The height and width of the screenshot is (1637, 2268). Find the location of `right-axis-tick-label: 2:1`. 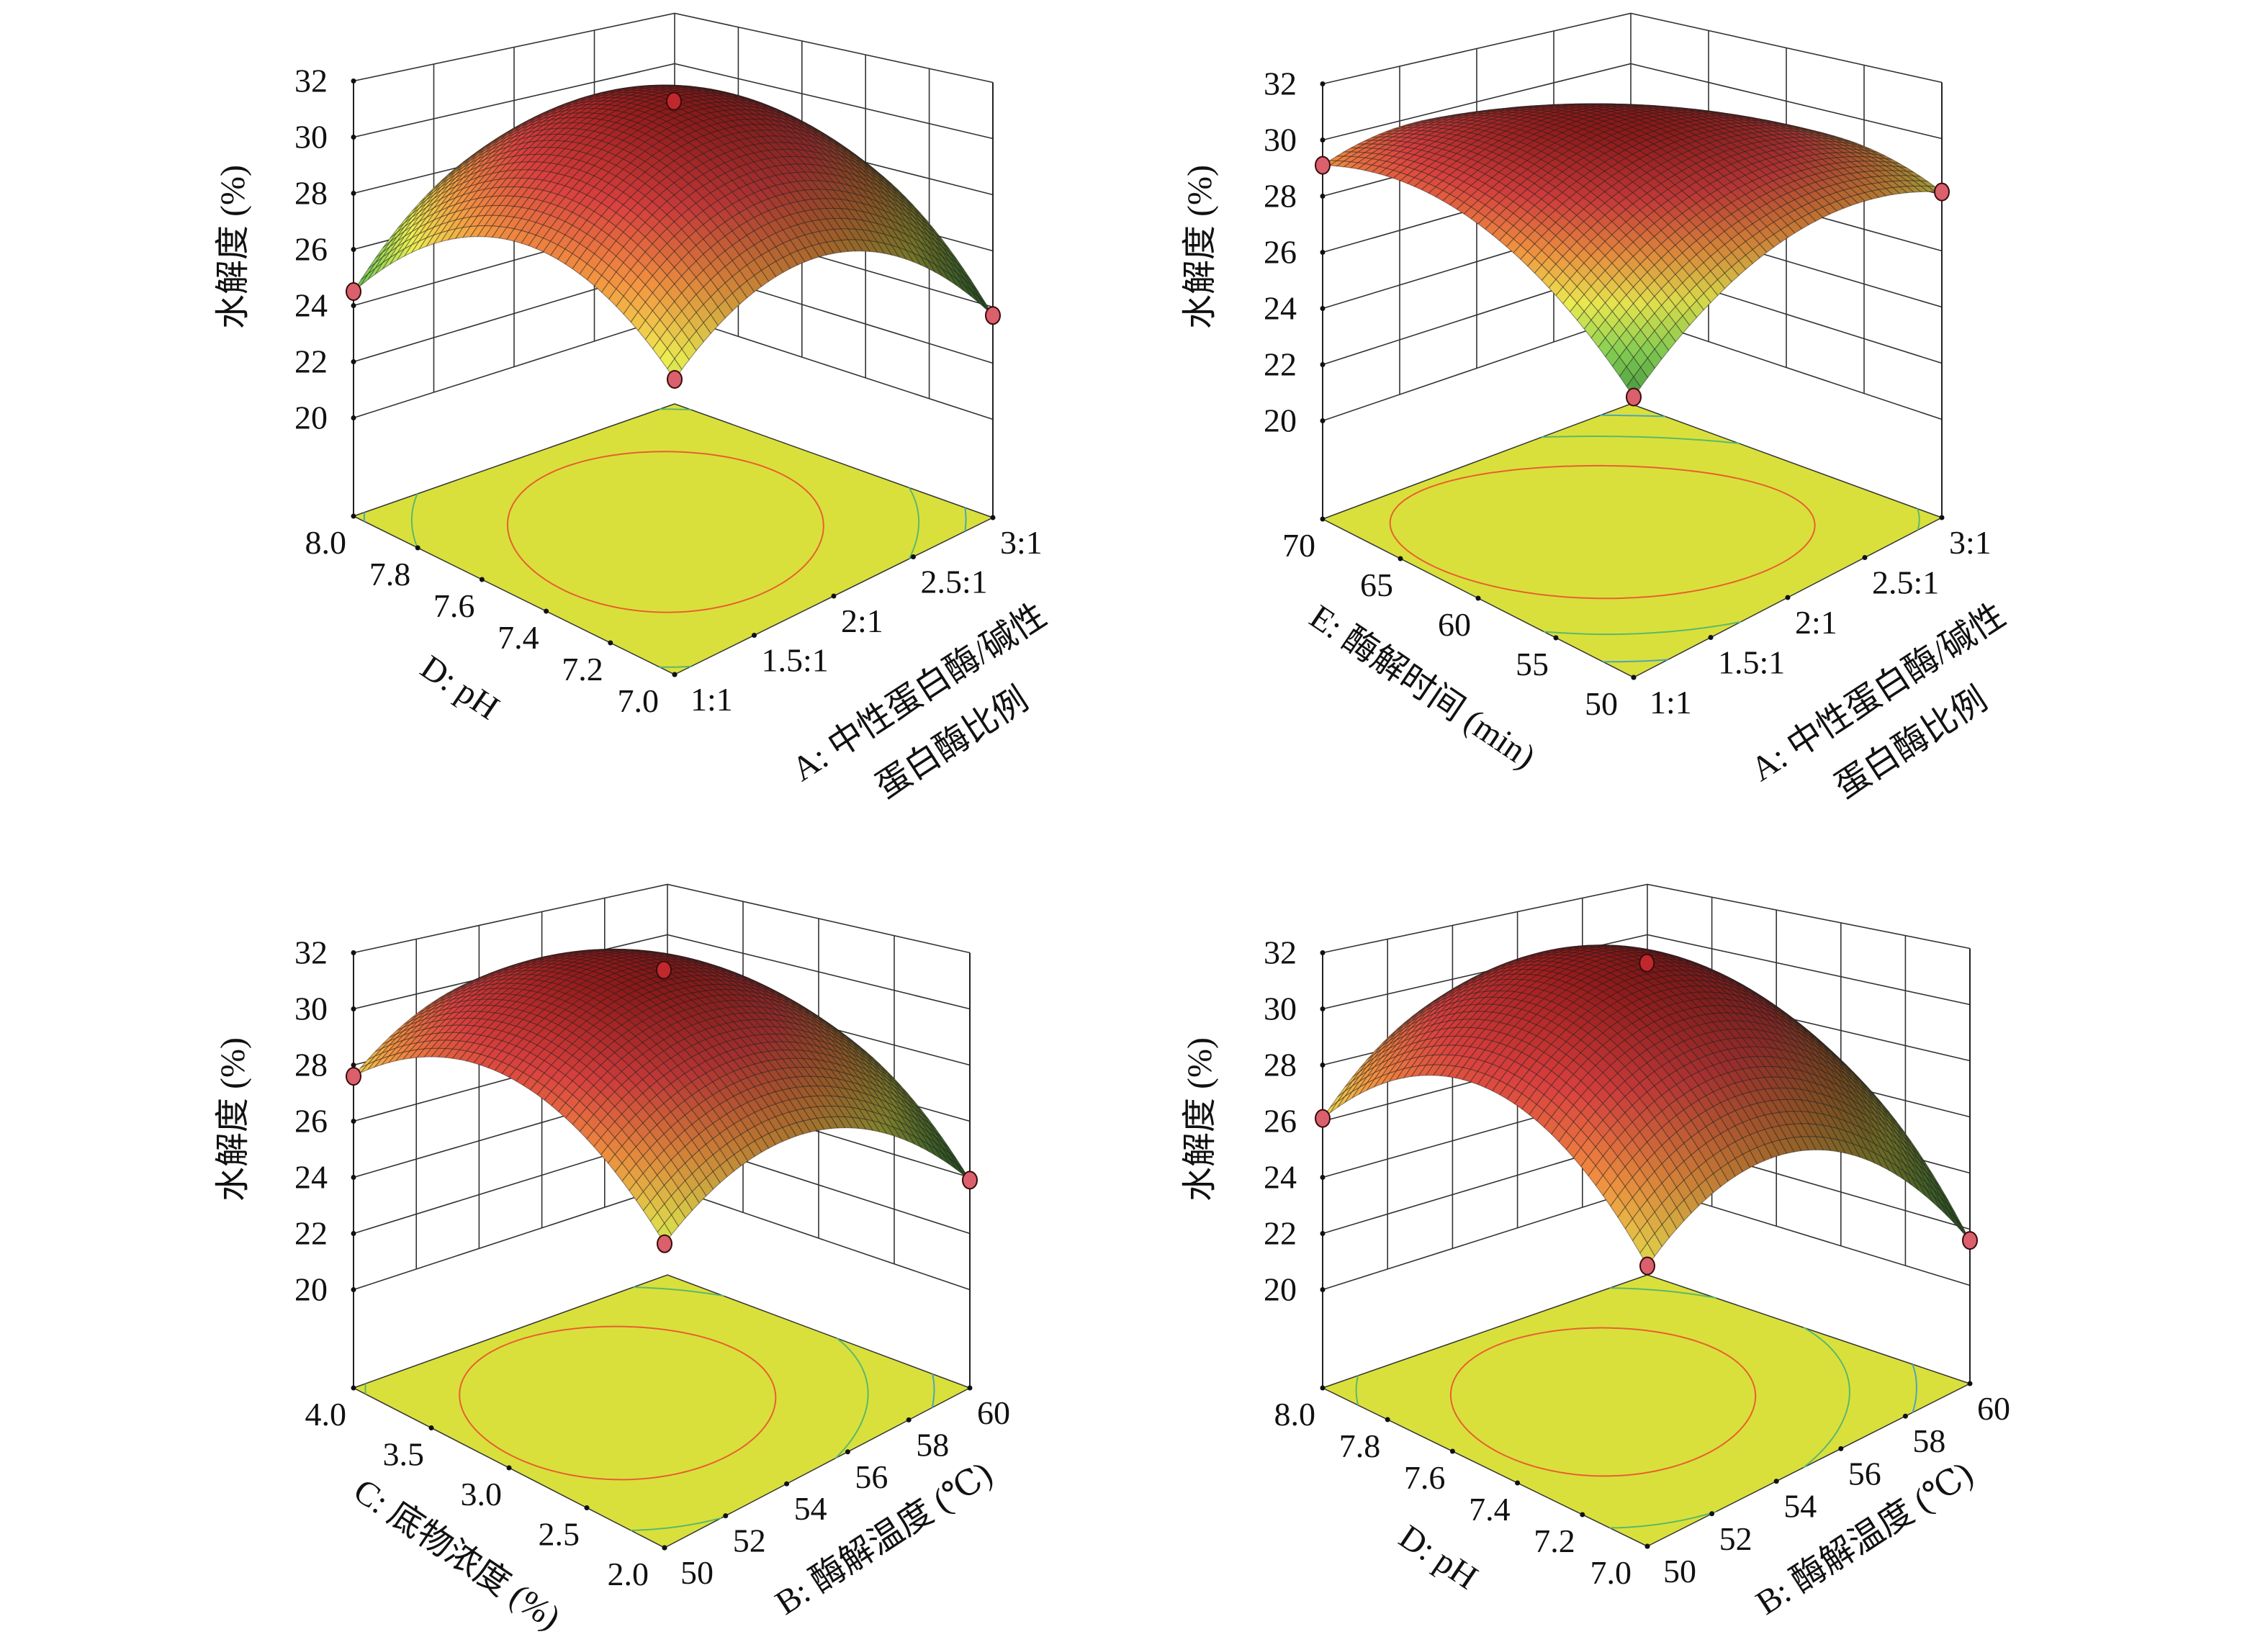

right-axis-tick-label: 2:1 is located at coordinates (1816, 622).